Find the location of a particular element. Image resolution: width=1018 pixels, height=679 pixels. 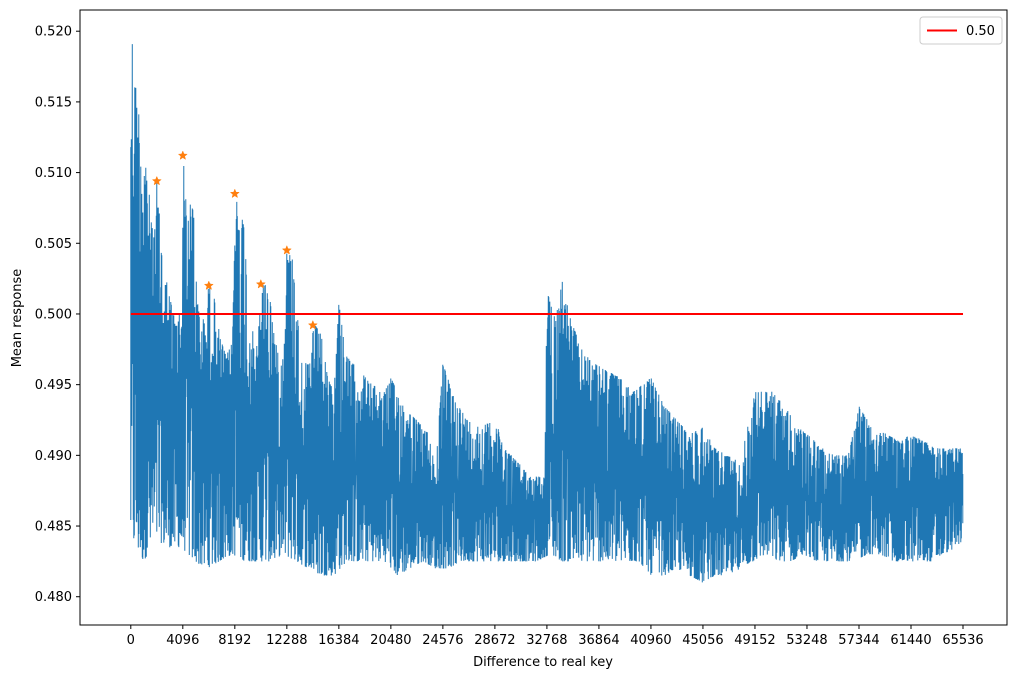

x-tick-label: 40960 is located at coordinates (650, 640).